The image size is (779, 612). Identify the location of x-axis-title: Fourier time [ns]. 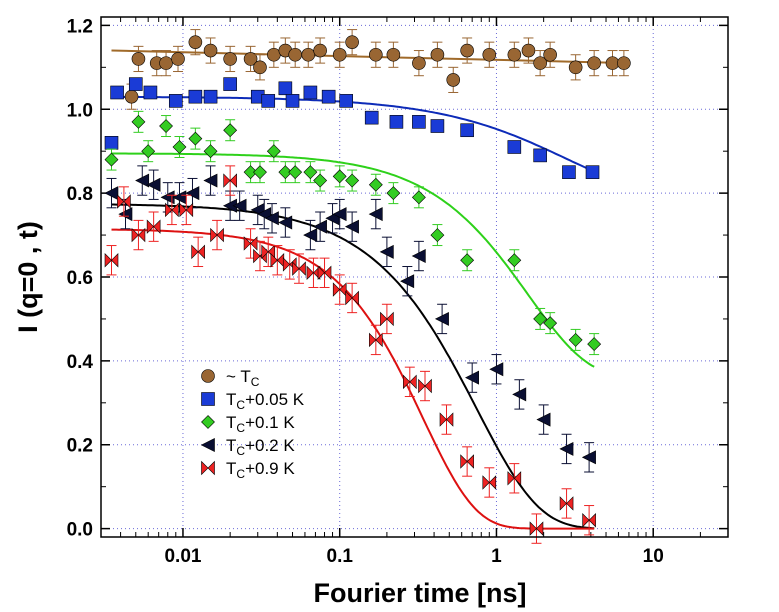
(419, 593).